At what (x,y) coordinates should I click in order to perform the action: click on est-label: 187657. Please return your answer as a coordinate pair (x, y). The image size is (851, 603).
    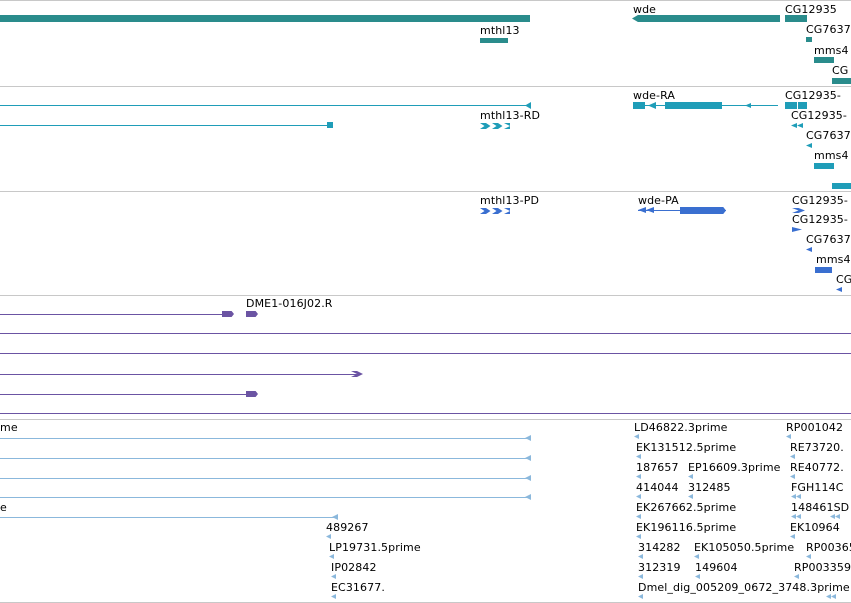
    Looking at the image, I should click on (657, 467).